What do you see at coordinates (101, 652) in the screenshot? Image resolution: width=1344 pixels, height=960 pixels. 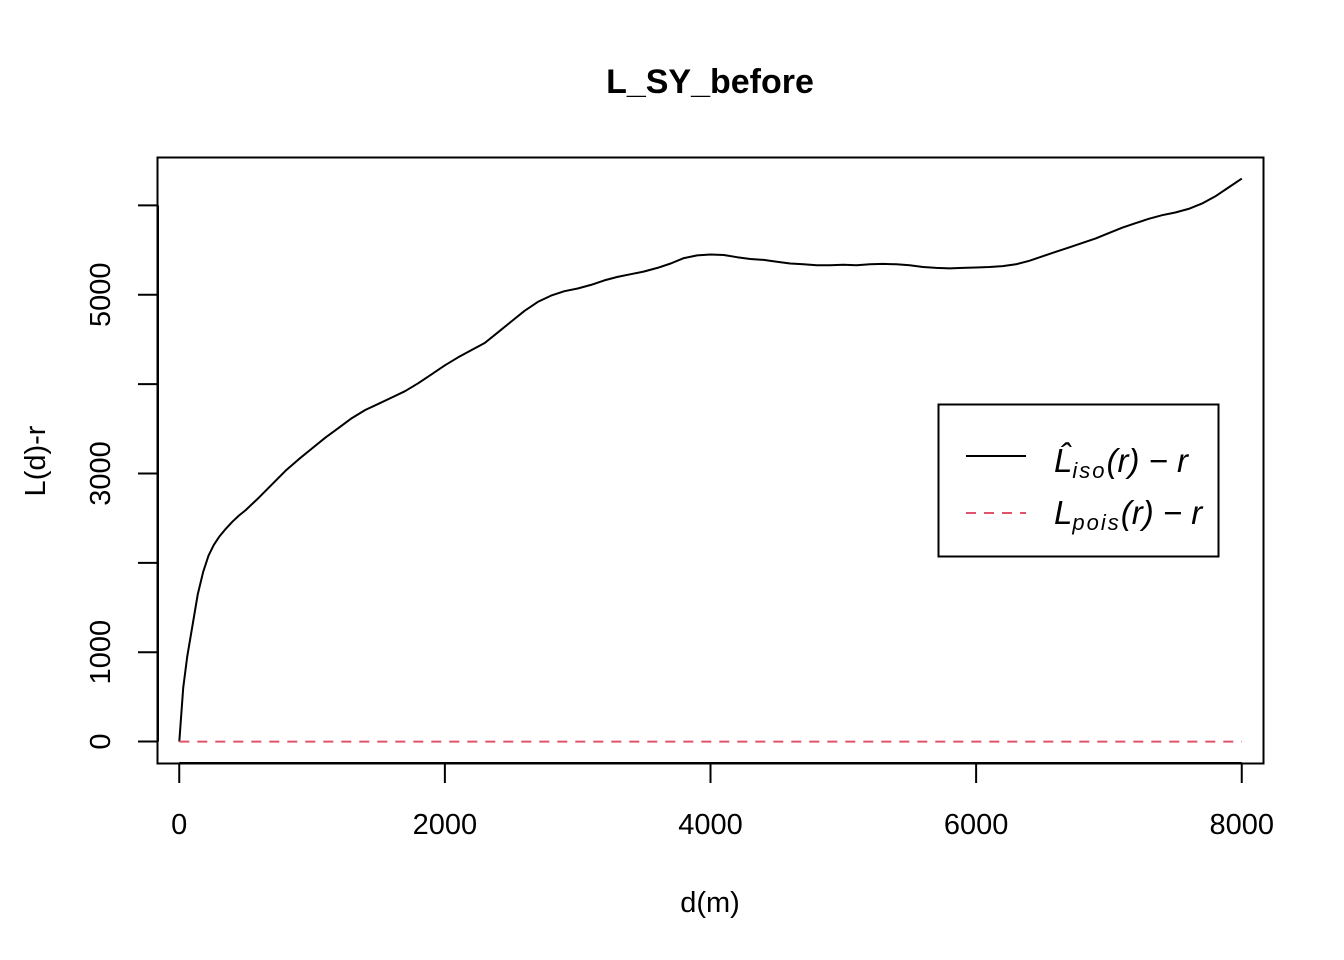 I see `y-tick-label: 1000` at bounding box center [101, 652].